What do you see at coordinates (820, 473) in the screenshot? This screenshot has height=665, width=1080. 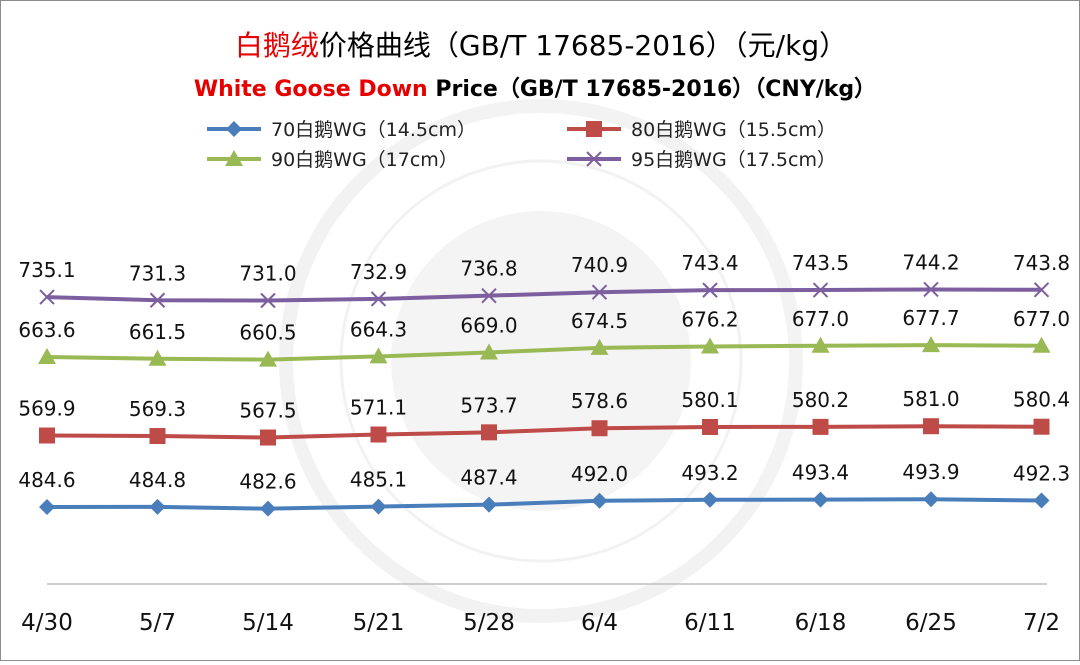 I see `data-label: 493.4` at bounding box center [820, 473].